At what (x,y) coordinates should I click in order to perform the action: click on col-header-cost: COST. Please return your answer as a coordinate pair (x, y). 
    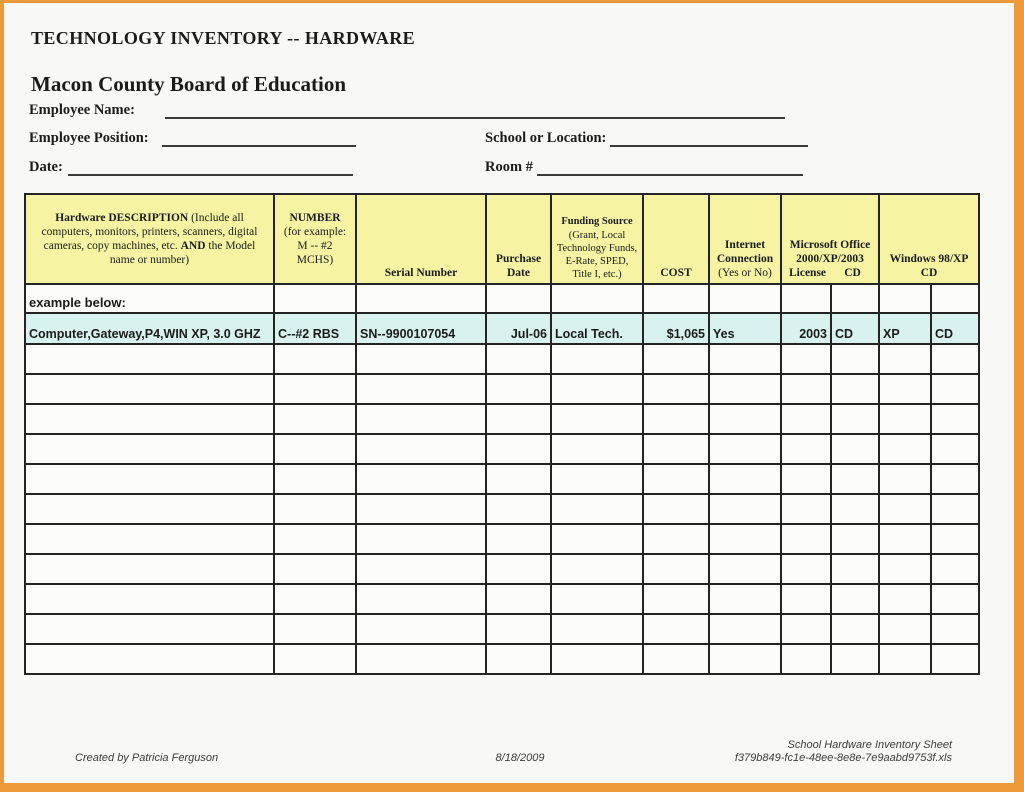
    Looking at the image, I should click on (676, 239).